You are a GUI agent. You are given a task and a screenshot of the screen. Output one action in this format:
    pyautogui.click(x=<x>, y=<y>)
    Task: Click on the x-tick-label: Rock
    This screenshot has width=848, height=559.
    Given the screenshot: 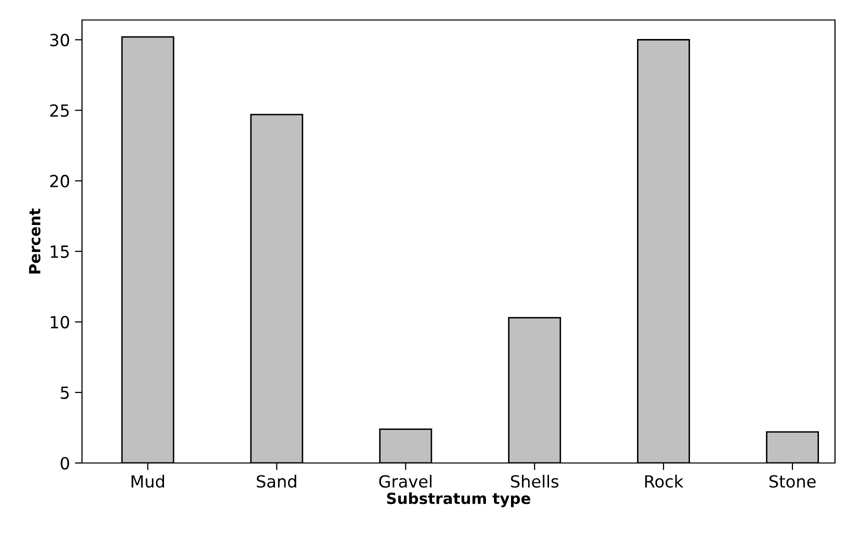 What is the action you would take?
    pyautogui.click(x=664, y=481)
    